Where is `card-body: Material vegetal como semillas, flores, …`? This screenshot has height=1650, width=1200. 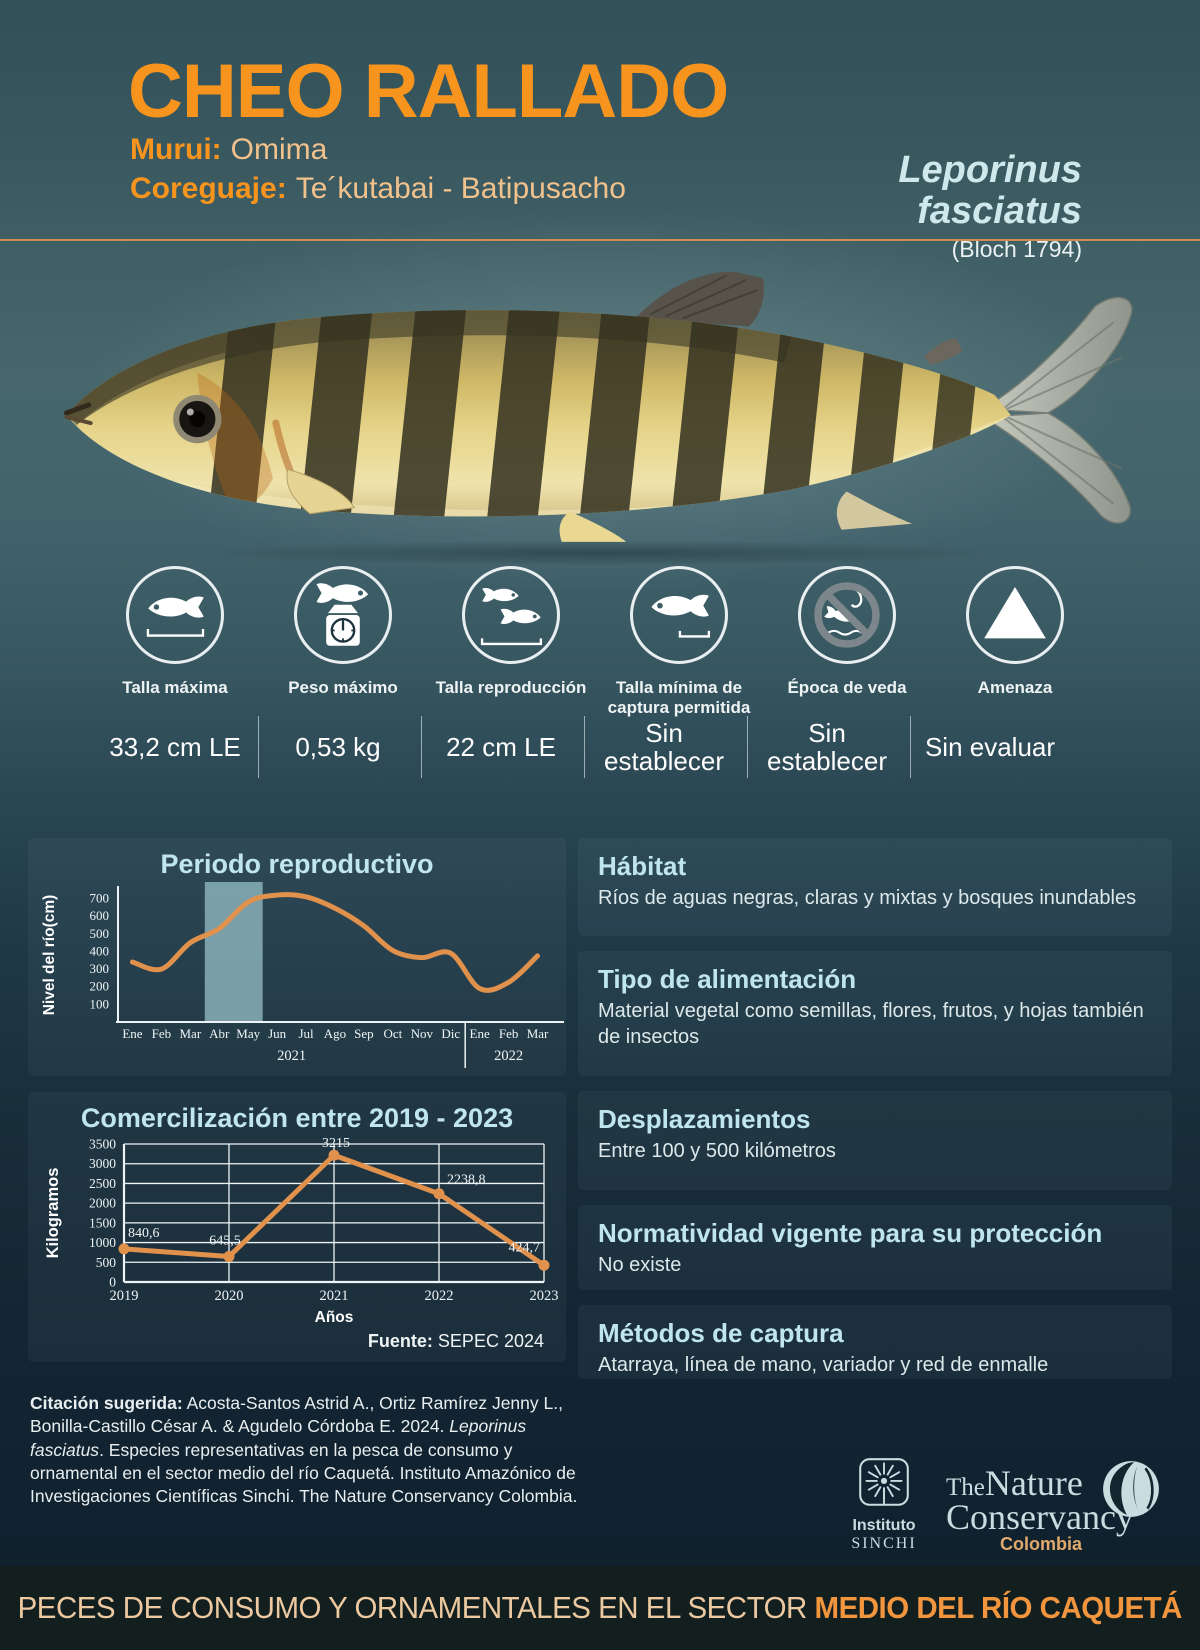
card-body: Material vegetal como semillas, flores, … is located at coordinates (871, 1024).